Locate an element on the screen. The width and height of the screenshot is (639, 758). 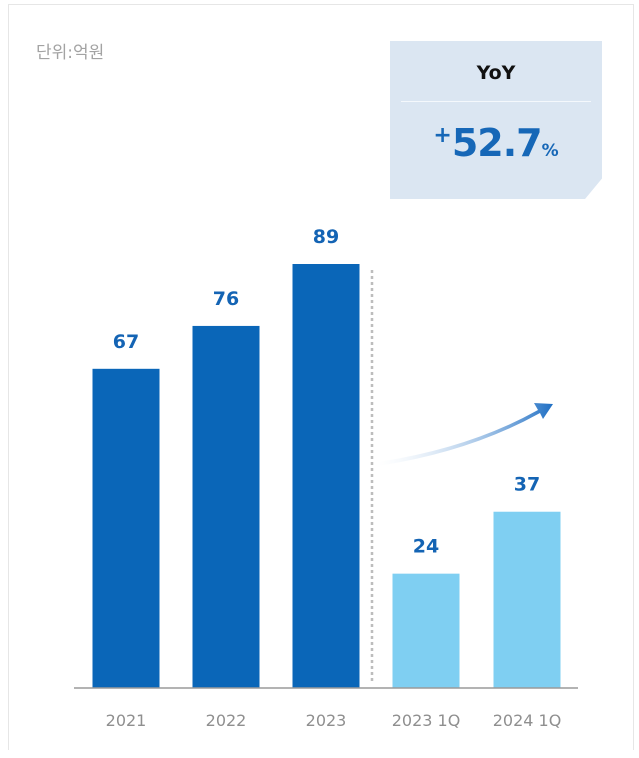
bar-value-label: 89 is located at coordinates (326, 237).